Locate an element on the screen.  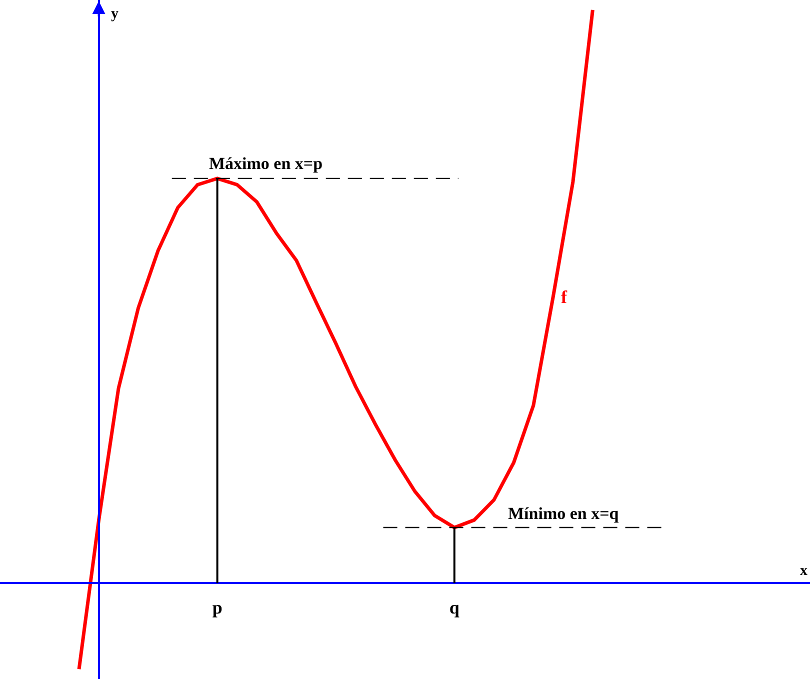
ref-line-label: Mínimo en x=q is located at coordinates (564, 513).